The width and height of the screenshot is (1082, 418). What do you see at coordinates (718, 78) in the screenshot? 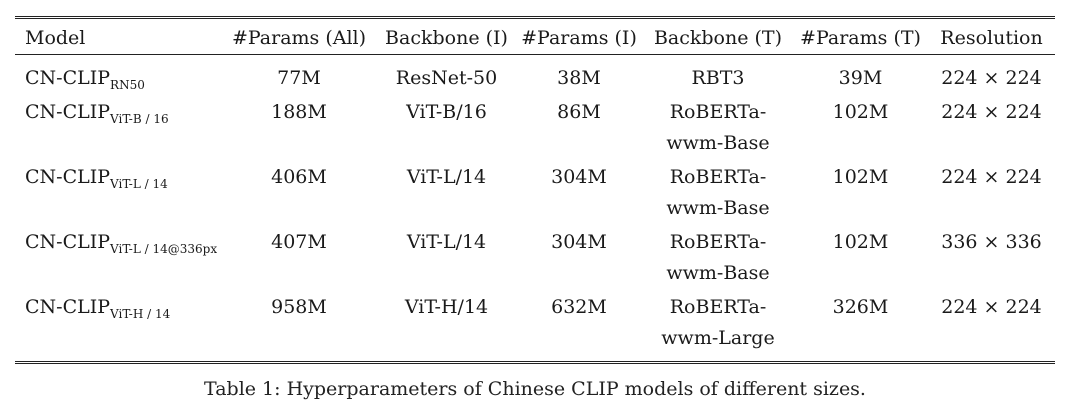
I see `backbone-text-line: RBT3` at bounding box center [718, 78].